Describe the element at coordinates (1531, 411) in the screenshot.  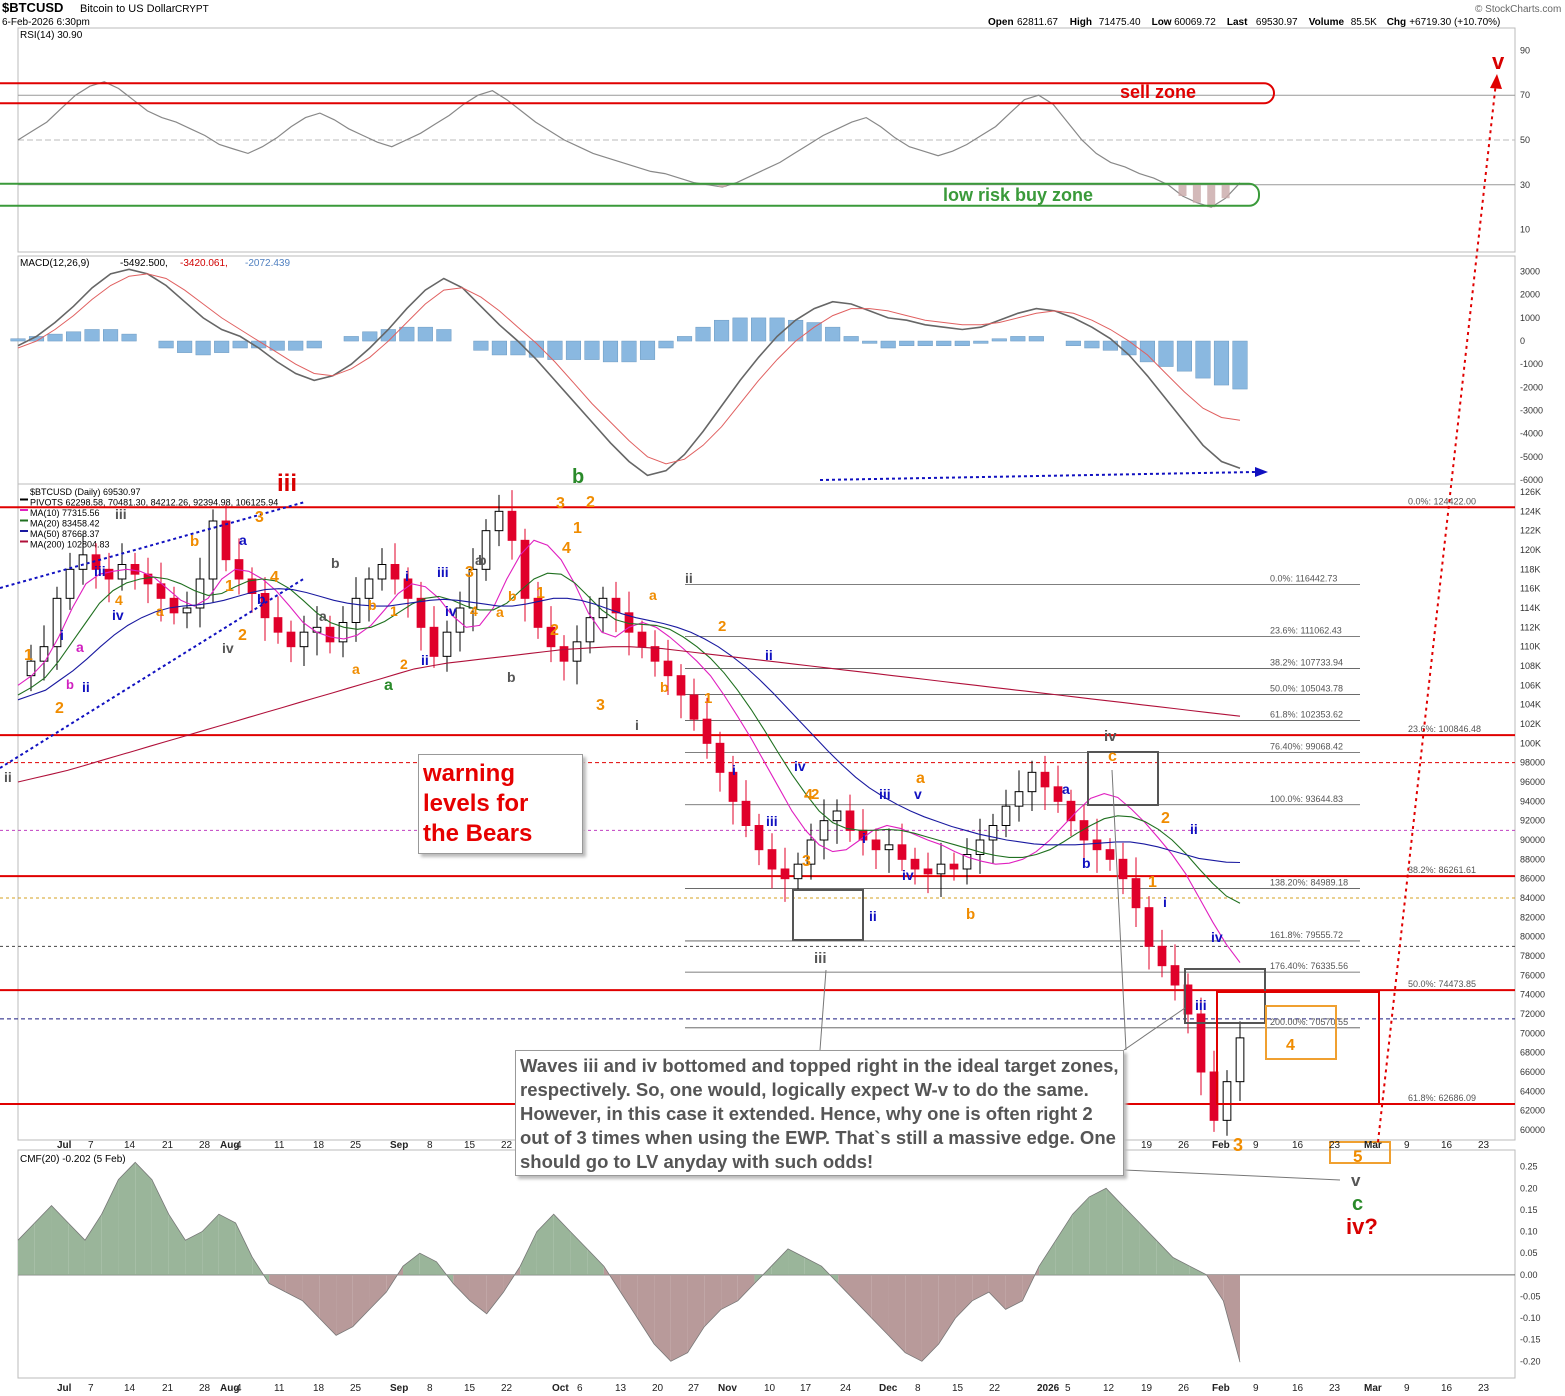
I see `macd-tick-6: -3000` at that location.